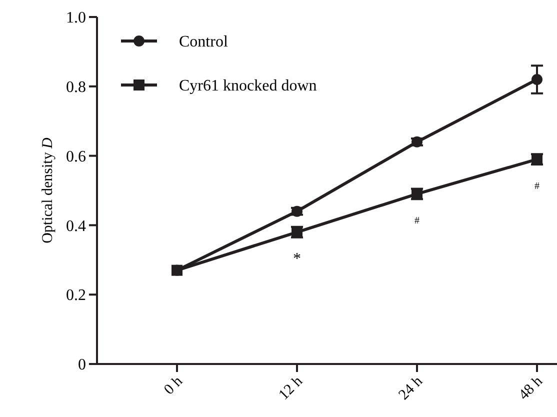 Image resolution: width=557 pixels, height=417 pixels. What do you see at coordinates (48, 190) in the screenshot?
I see `y-axis-title: Optical density D` at bounding box center [48, 190].